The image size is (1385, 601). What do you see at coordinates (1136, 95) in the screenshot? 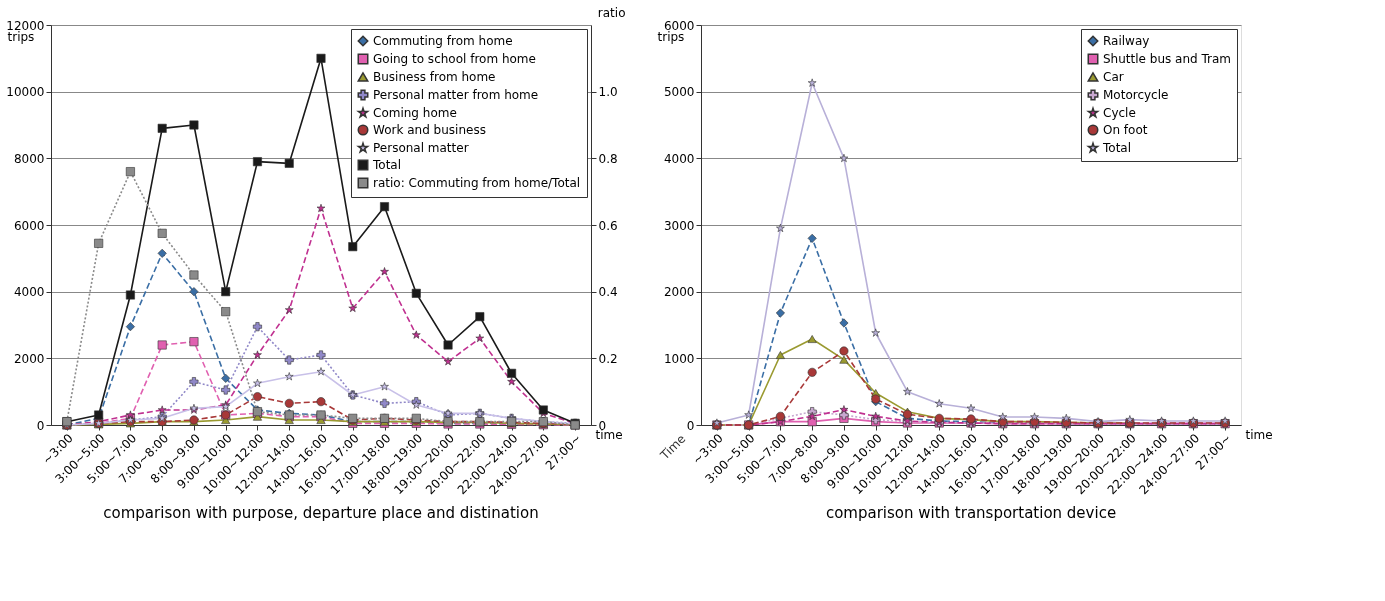
I see `legend-label: Motorcycle` at bounding box center [1136, 95].